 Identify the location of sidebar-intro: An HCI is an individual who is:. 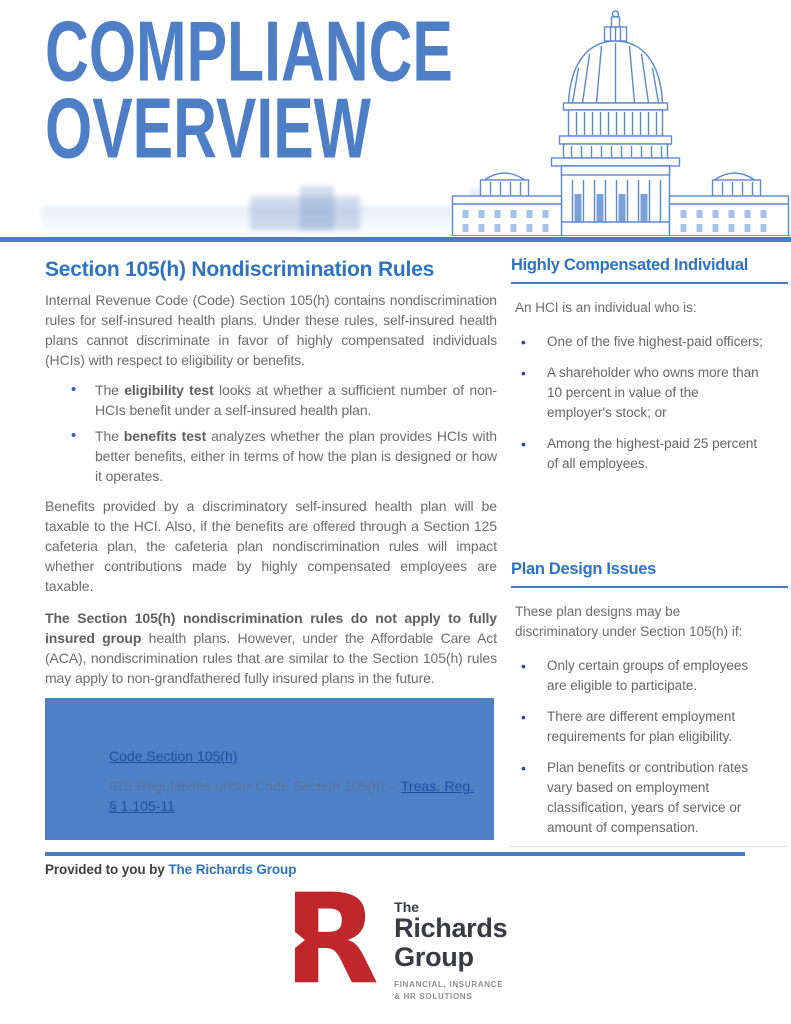
(606, 307).